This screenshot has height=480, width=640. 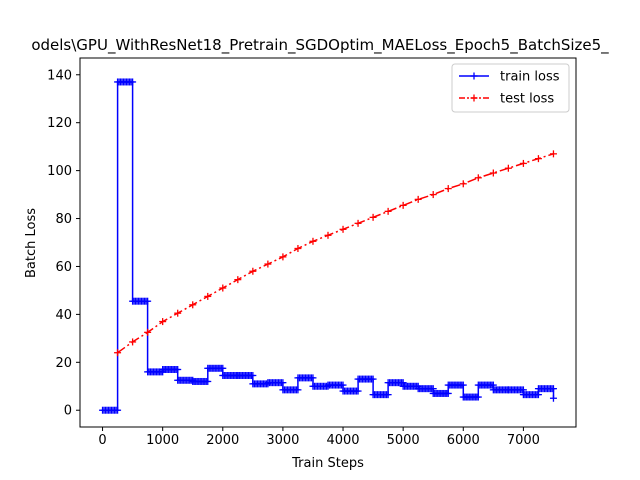 I want to click on x-axis-label: Train Steps, so click(x=327, y=463).